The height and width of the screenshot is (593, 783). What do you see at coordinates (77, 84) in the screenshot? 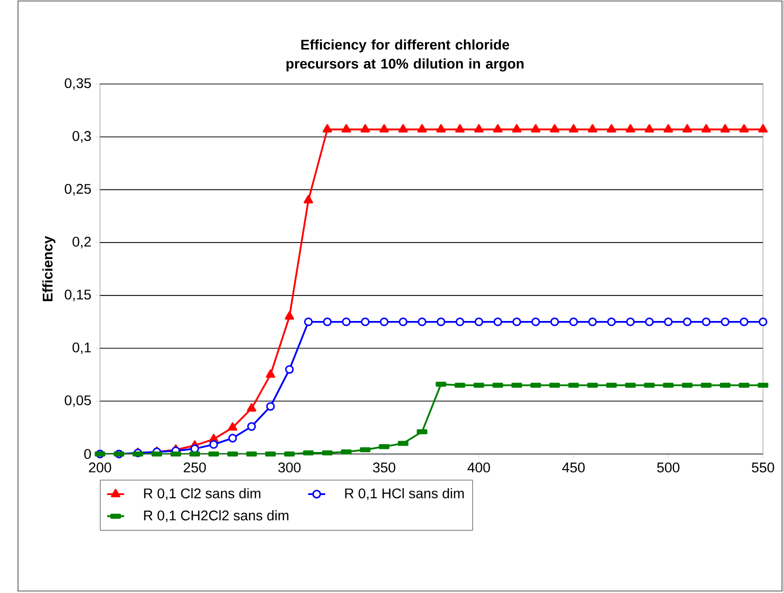
I see `y-tick-label: 0,35` at bounding box center [77, 84].